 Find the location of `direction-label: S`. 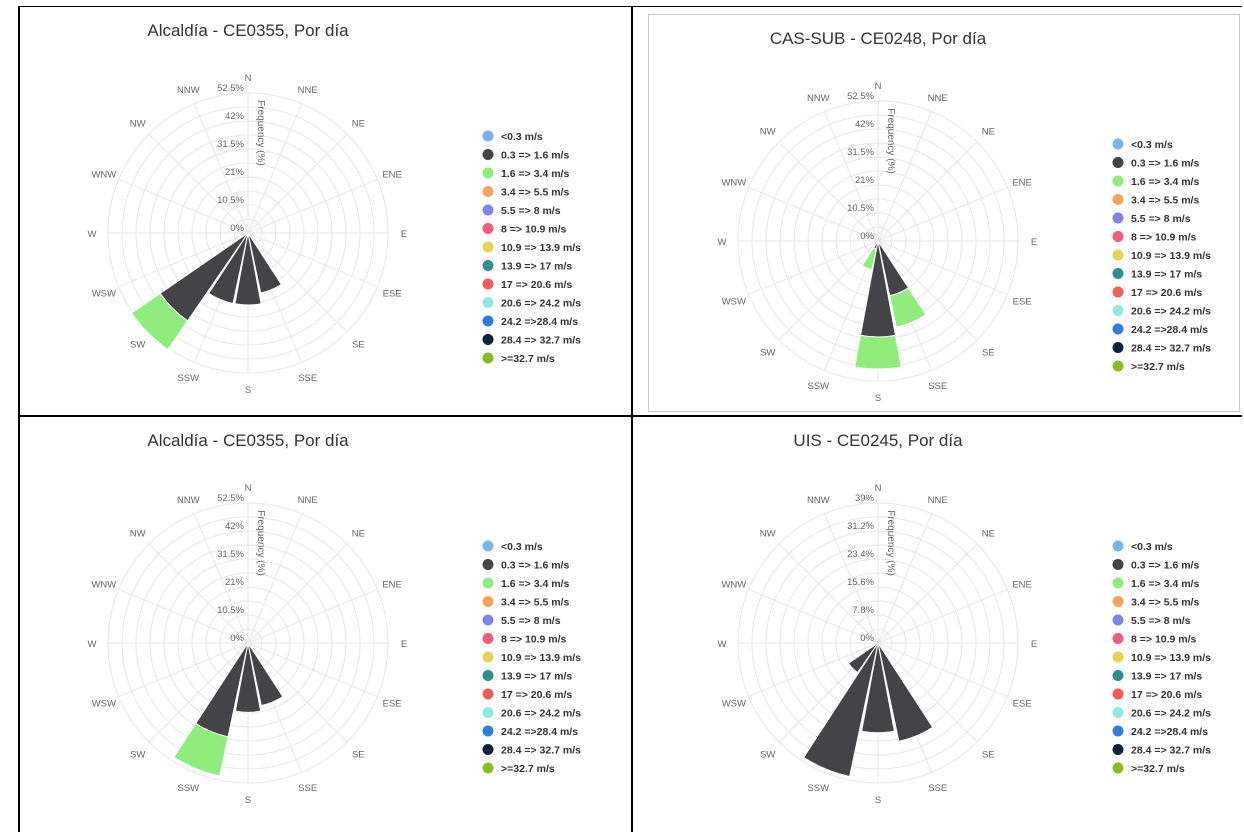

direction-label: S is located at coordinates (878, 398).